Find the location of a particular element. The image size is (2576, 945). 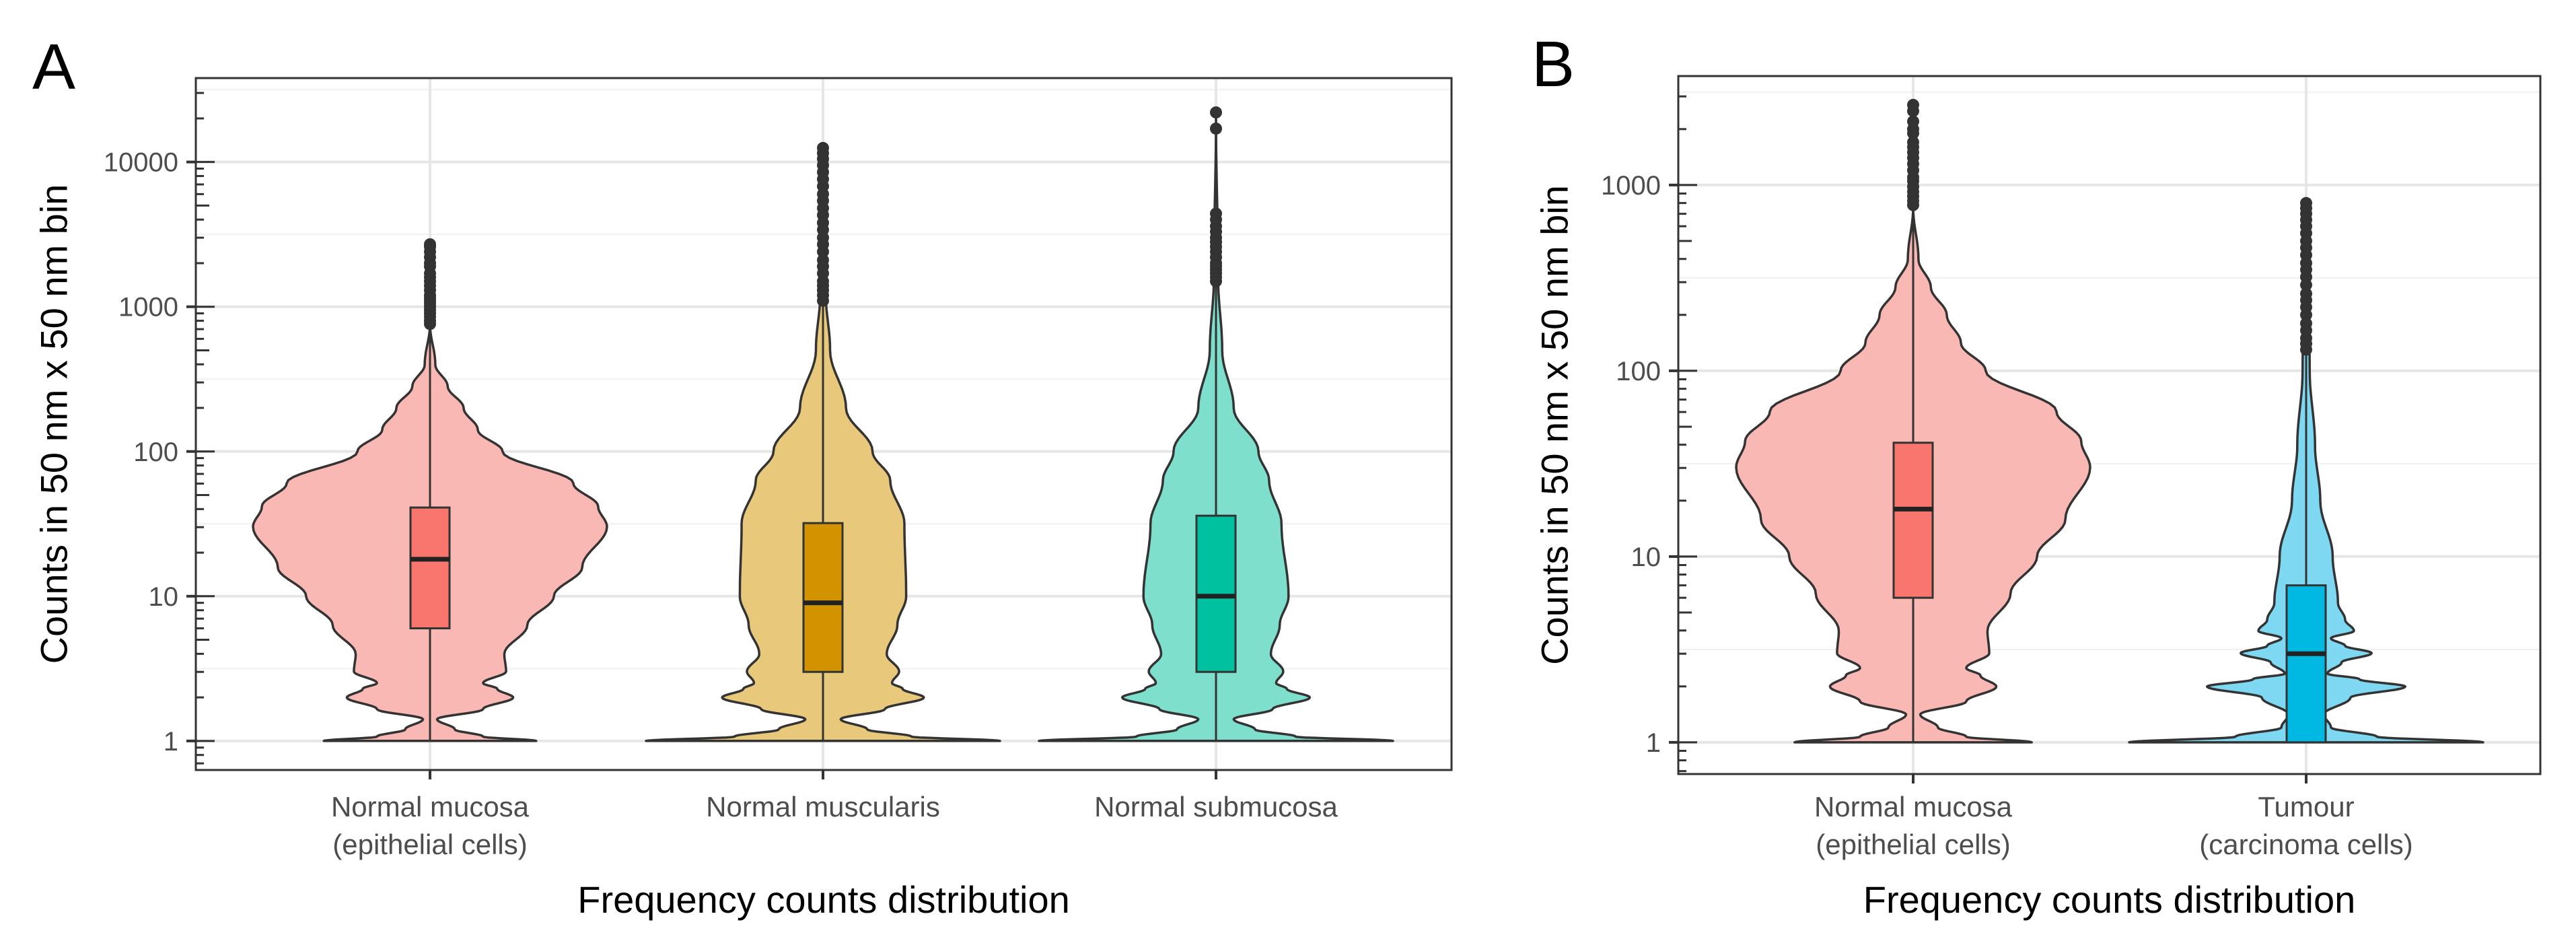

y-tick-label: 10000 is located at coordinates (141, 163).